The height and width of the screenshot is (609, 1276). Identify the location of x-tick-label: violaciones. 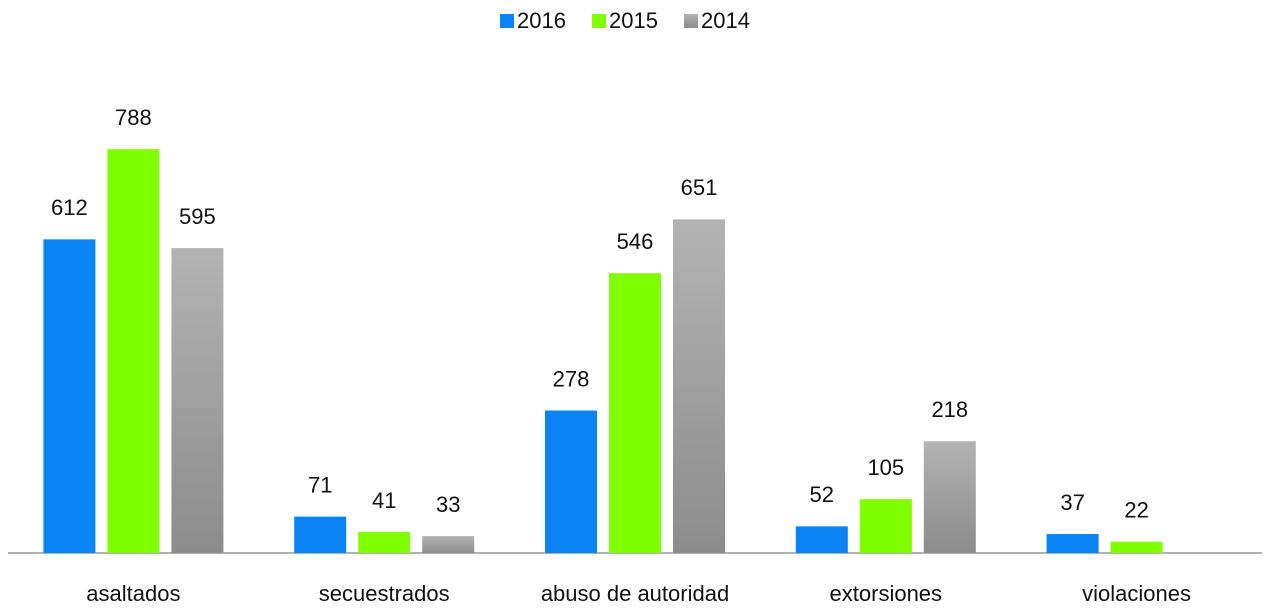
(1136, 593).